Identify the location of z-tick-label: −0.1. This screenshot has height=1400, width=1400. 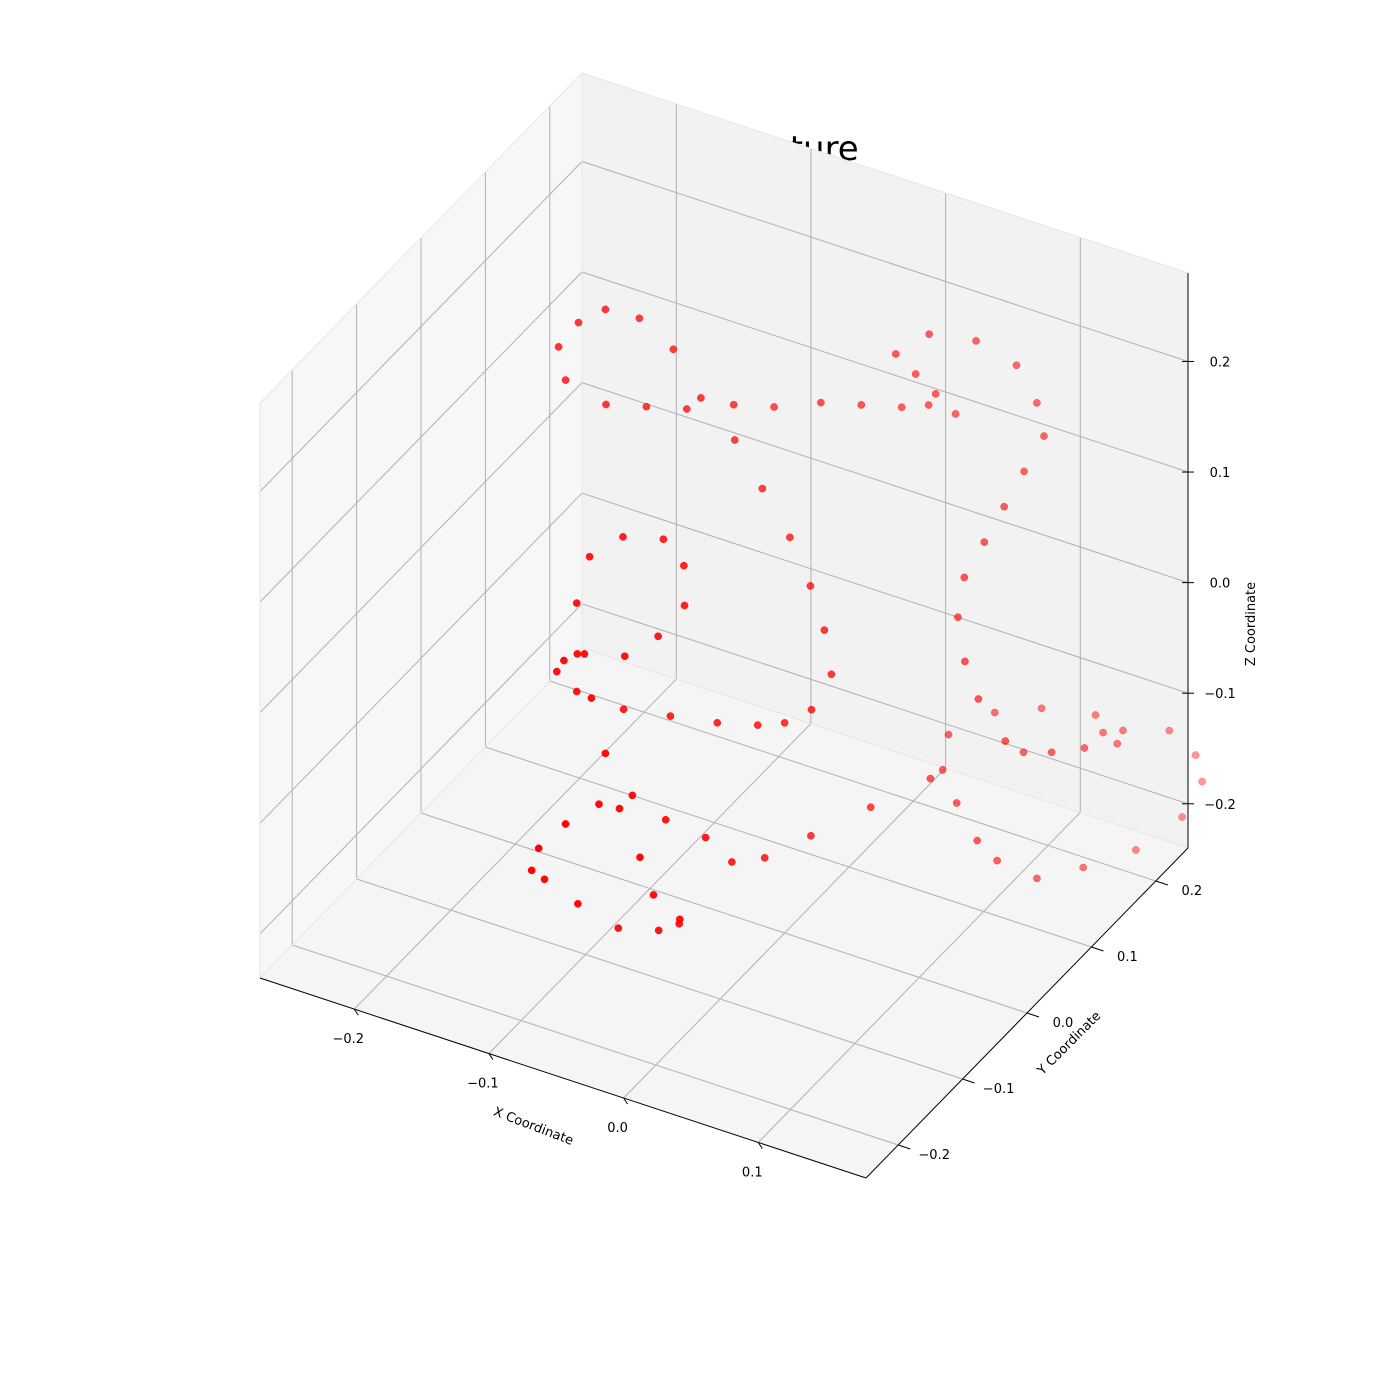
(1220, 694).